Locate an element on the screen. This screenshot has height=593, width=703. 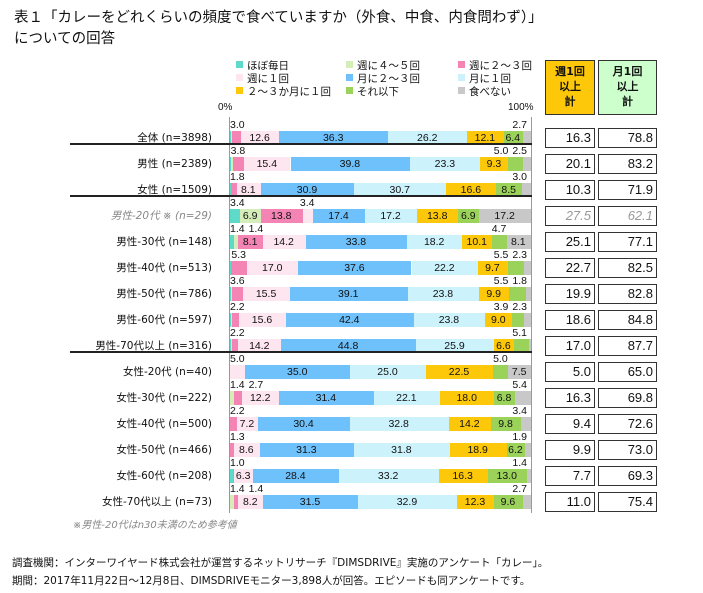
legend-label: 月に１回 is located at coordinates (490, 79).